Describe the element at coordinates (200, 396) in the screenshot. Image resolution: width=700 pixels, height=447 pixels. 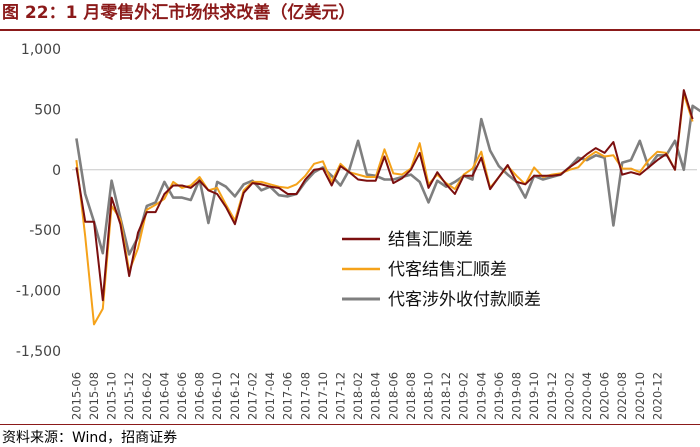
I see `x-tick-label: 2016-08` at that location.